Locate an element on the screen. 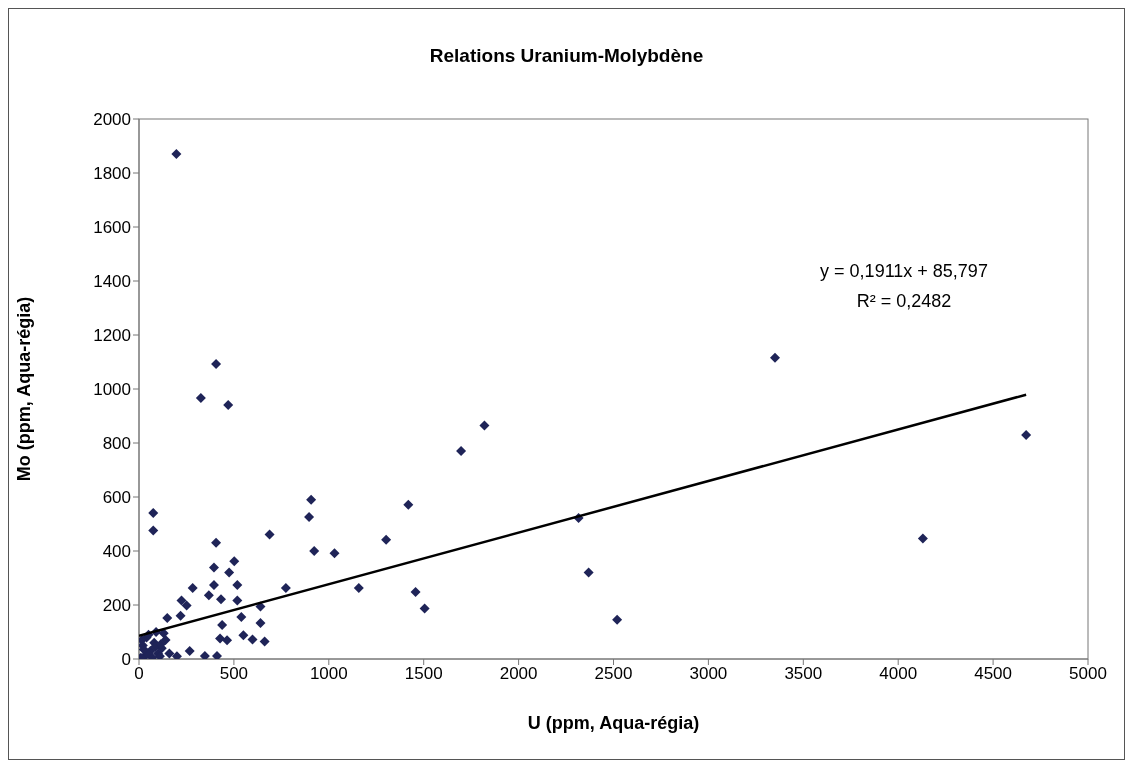  y-tick-label: 1400 is located at coordinates (112, 282).